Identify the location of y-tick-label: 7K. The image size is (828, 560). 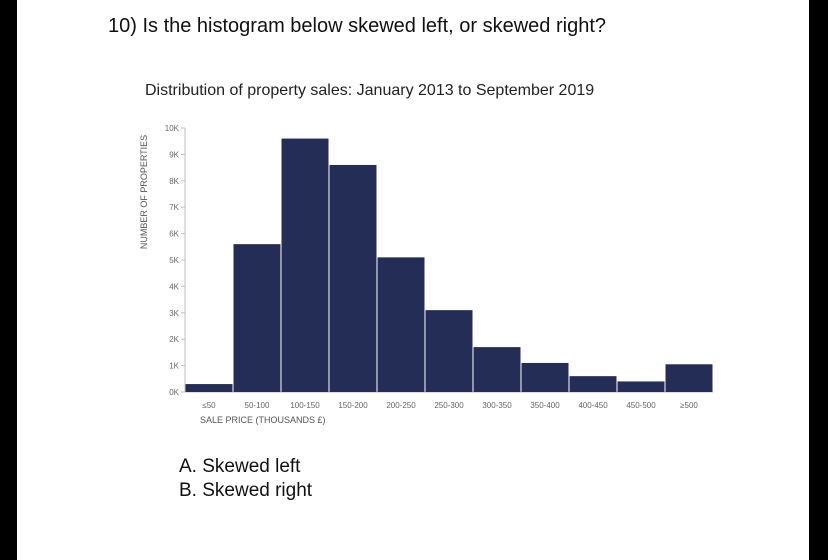
(174, 207).